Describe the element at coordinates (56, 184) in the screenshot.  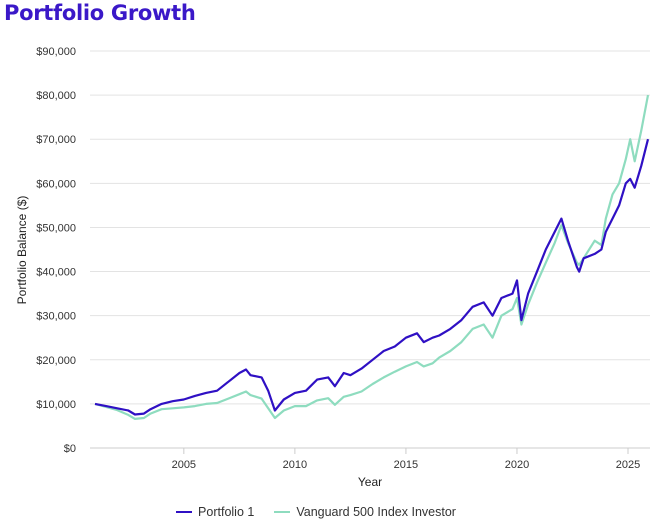
I see `y-tick-label: $60,000` at that location.